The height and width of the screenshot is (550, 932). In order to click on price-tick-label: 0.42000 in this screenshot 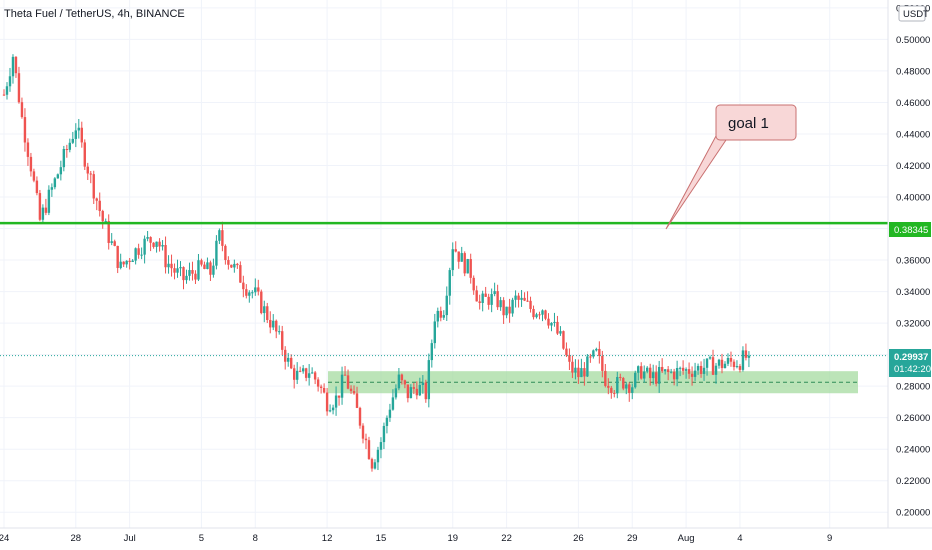, I will do `click(913, 166)`.